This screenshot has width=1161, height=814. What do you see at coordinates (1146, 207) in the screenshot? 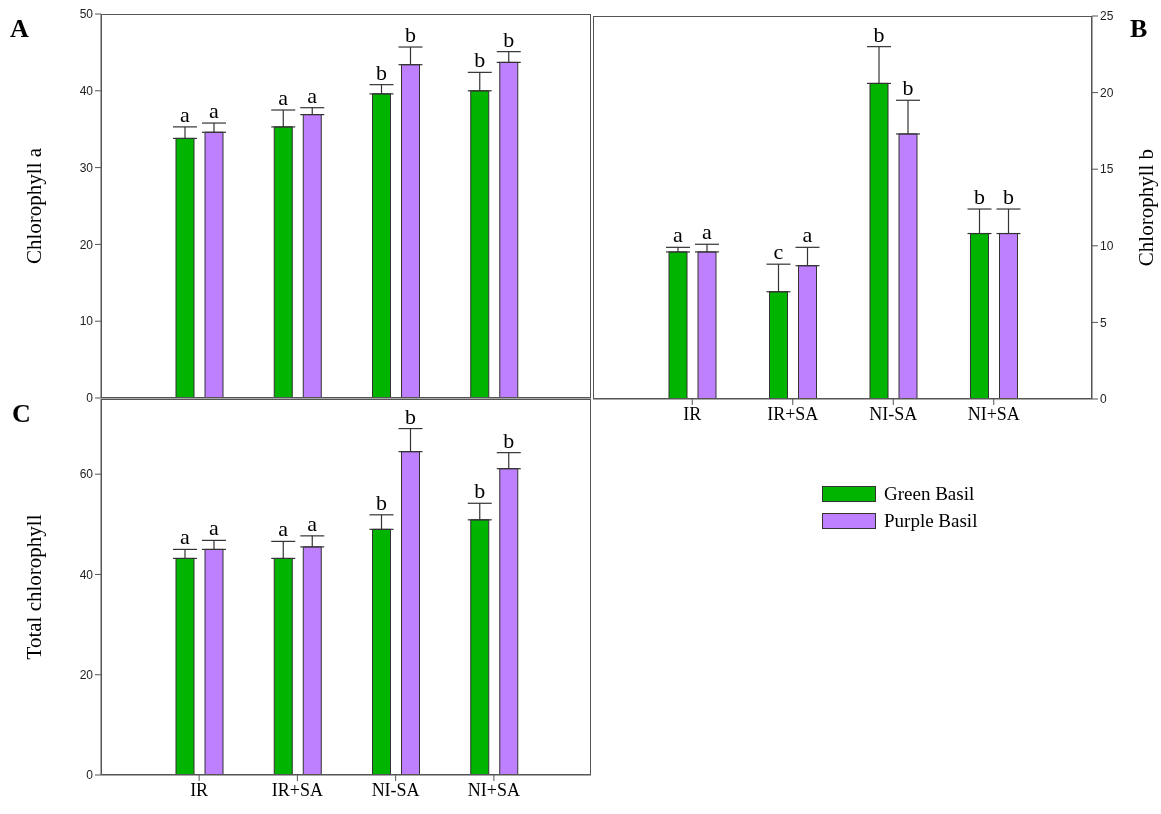
I see `y2-axis-title: Chlorophyll b` at bounding box center [1146, 207].